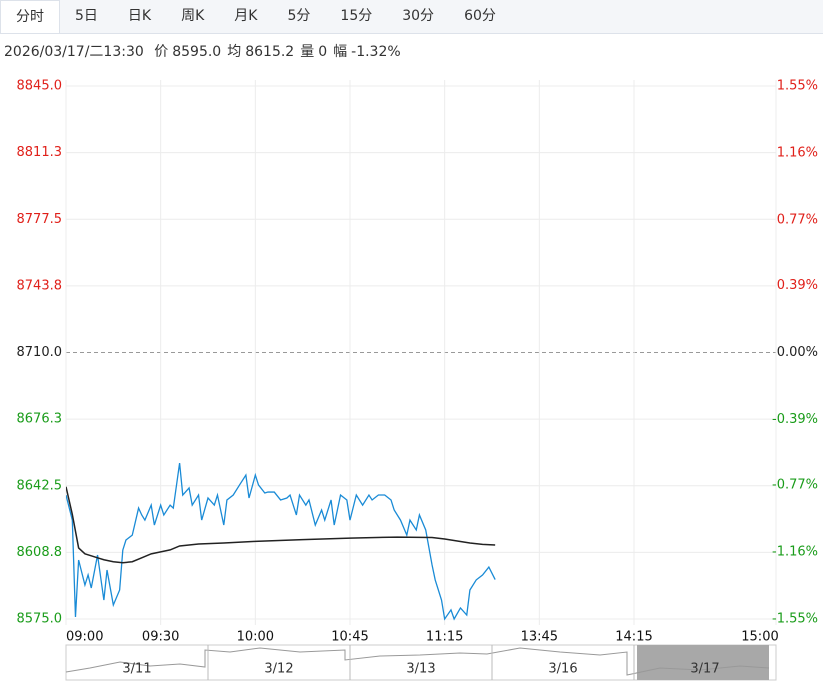 This screenshot has height=682, width=823. Describe the element at coordinates (246, 16) in the screenshot. I see `tab: 月K` at that location.